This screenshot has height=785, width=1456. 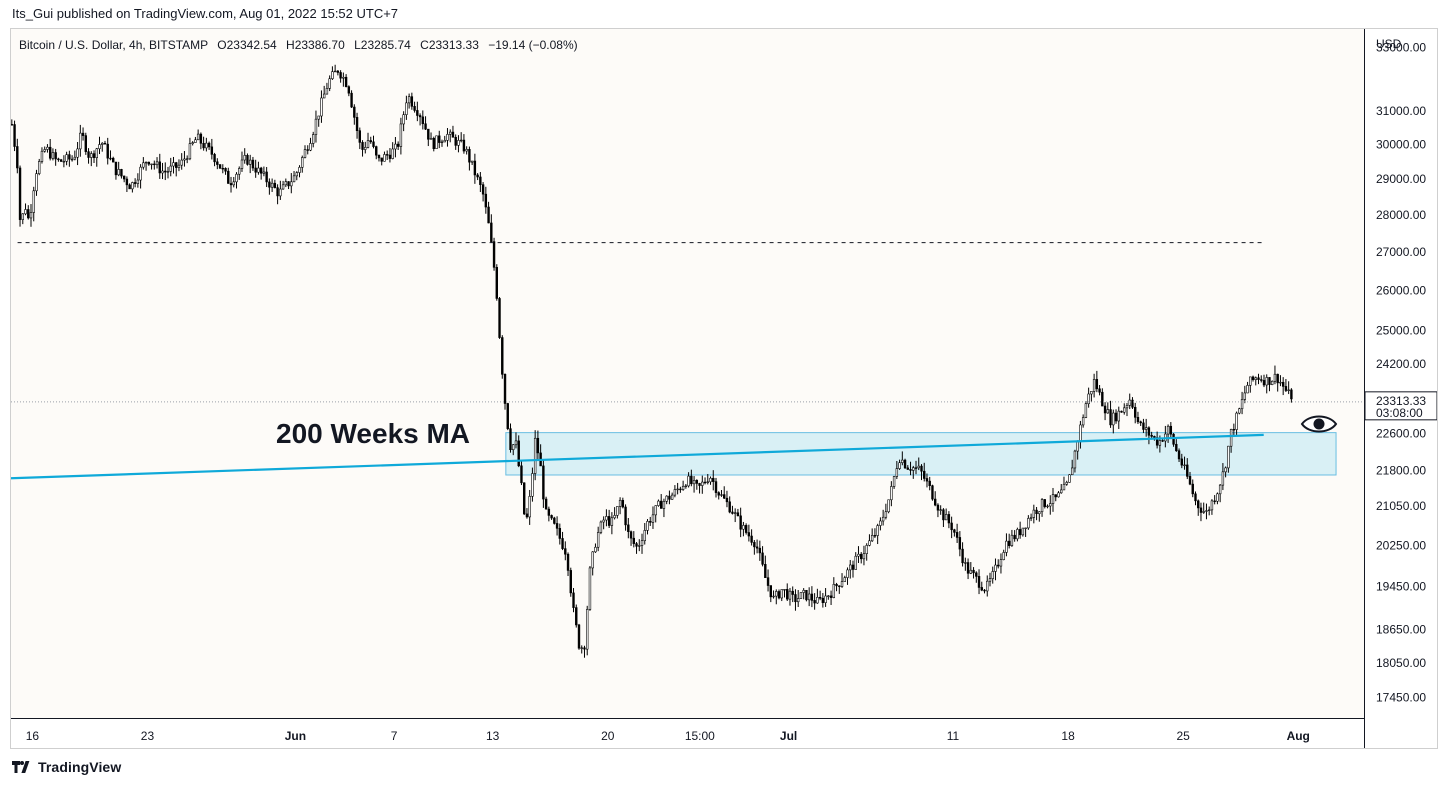 What do you see at coordinates (373, 433) in the screenshot?
I see `ma-annotation-label: 200 Weeks MA` at bounding box center [373, 433].